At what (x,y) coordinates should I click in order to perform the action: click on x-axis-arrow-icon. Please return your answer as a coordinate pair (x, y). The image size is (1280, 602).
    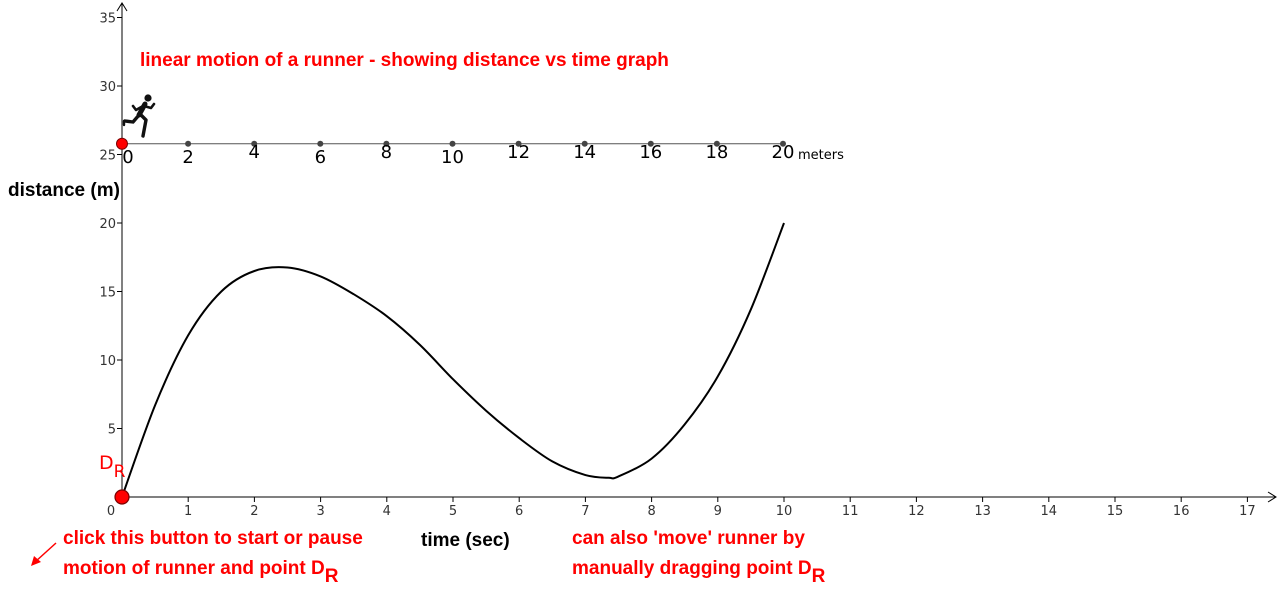
    Looking at the image, I should click on (1272, 497).